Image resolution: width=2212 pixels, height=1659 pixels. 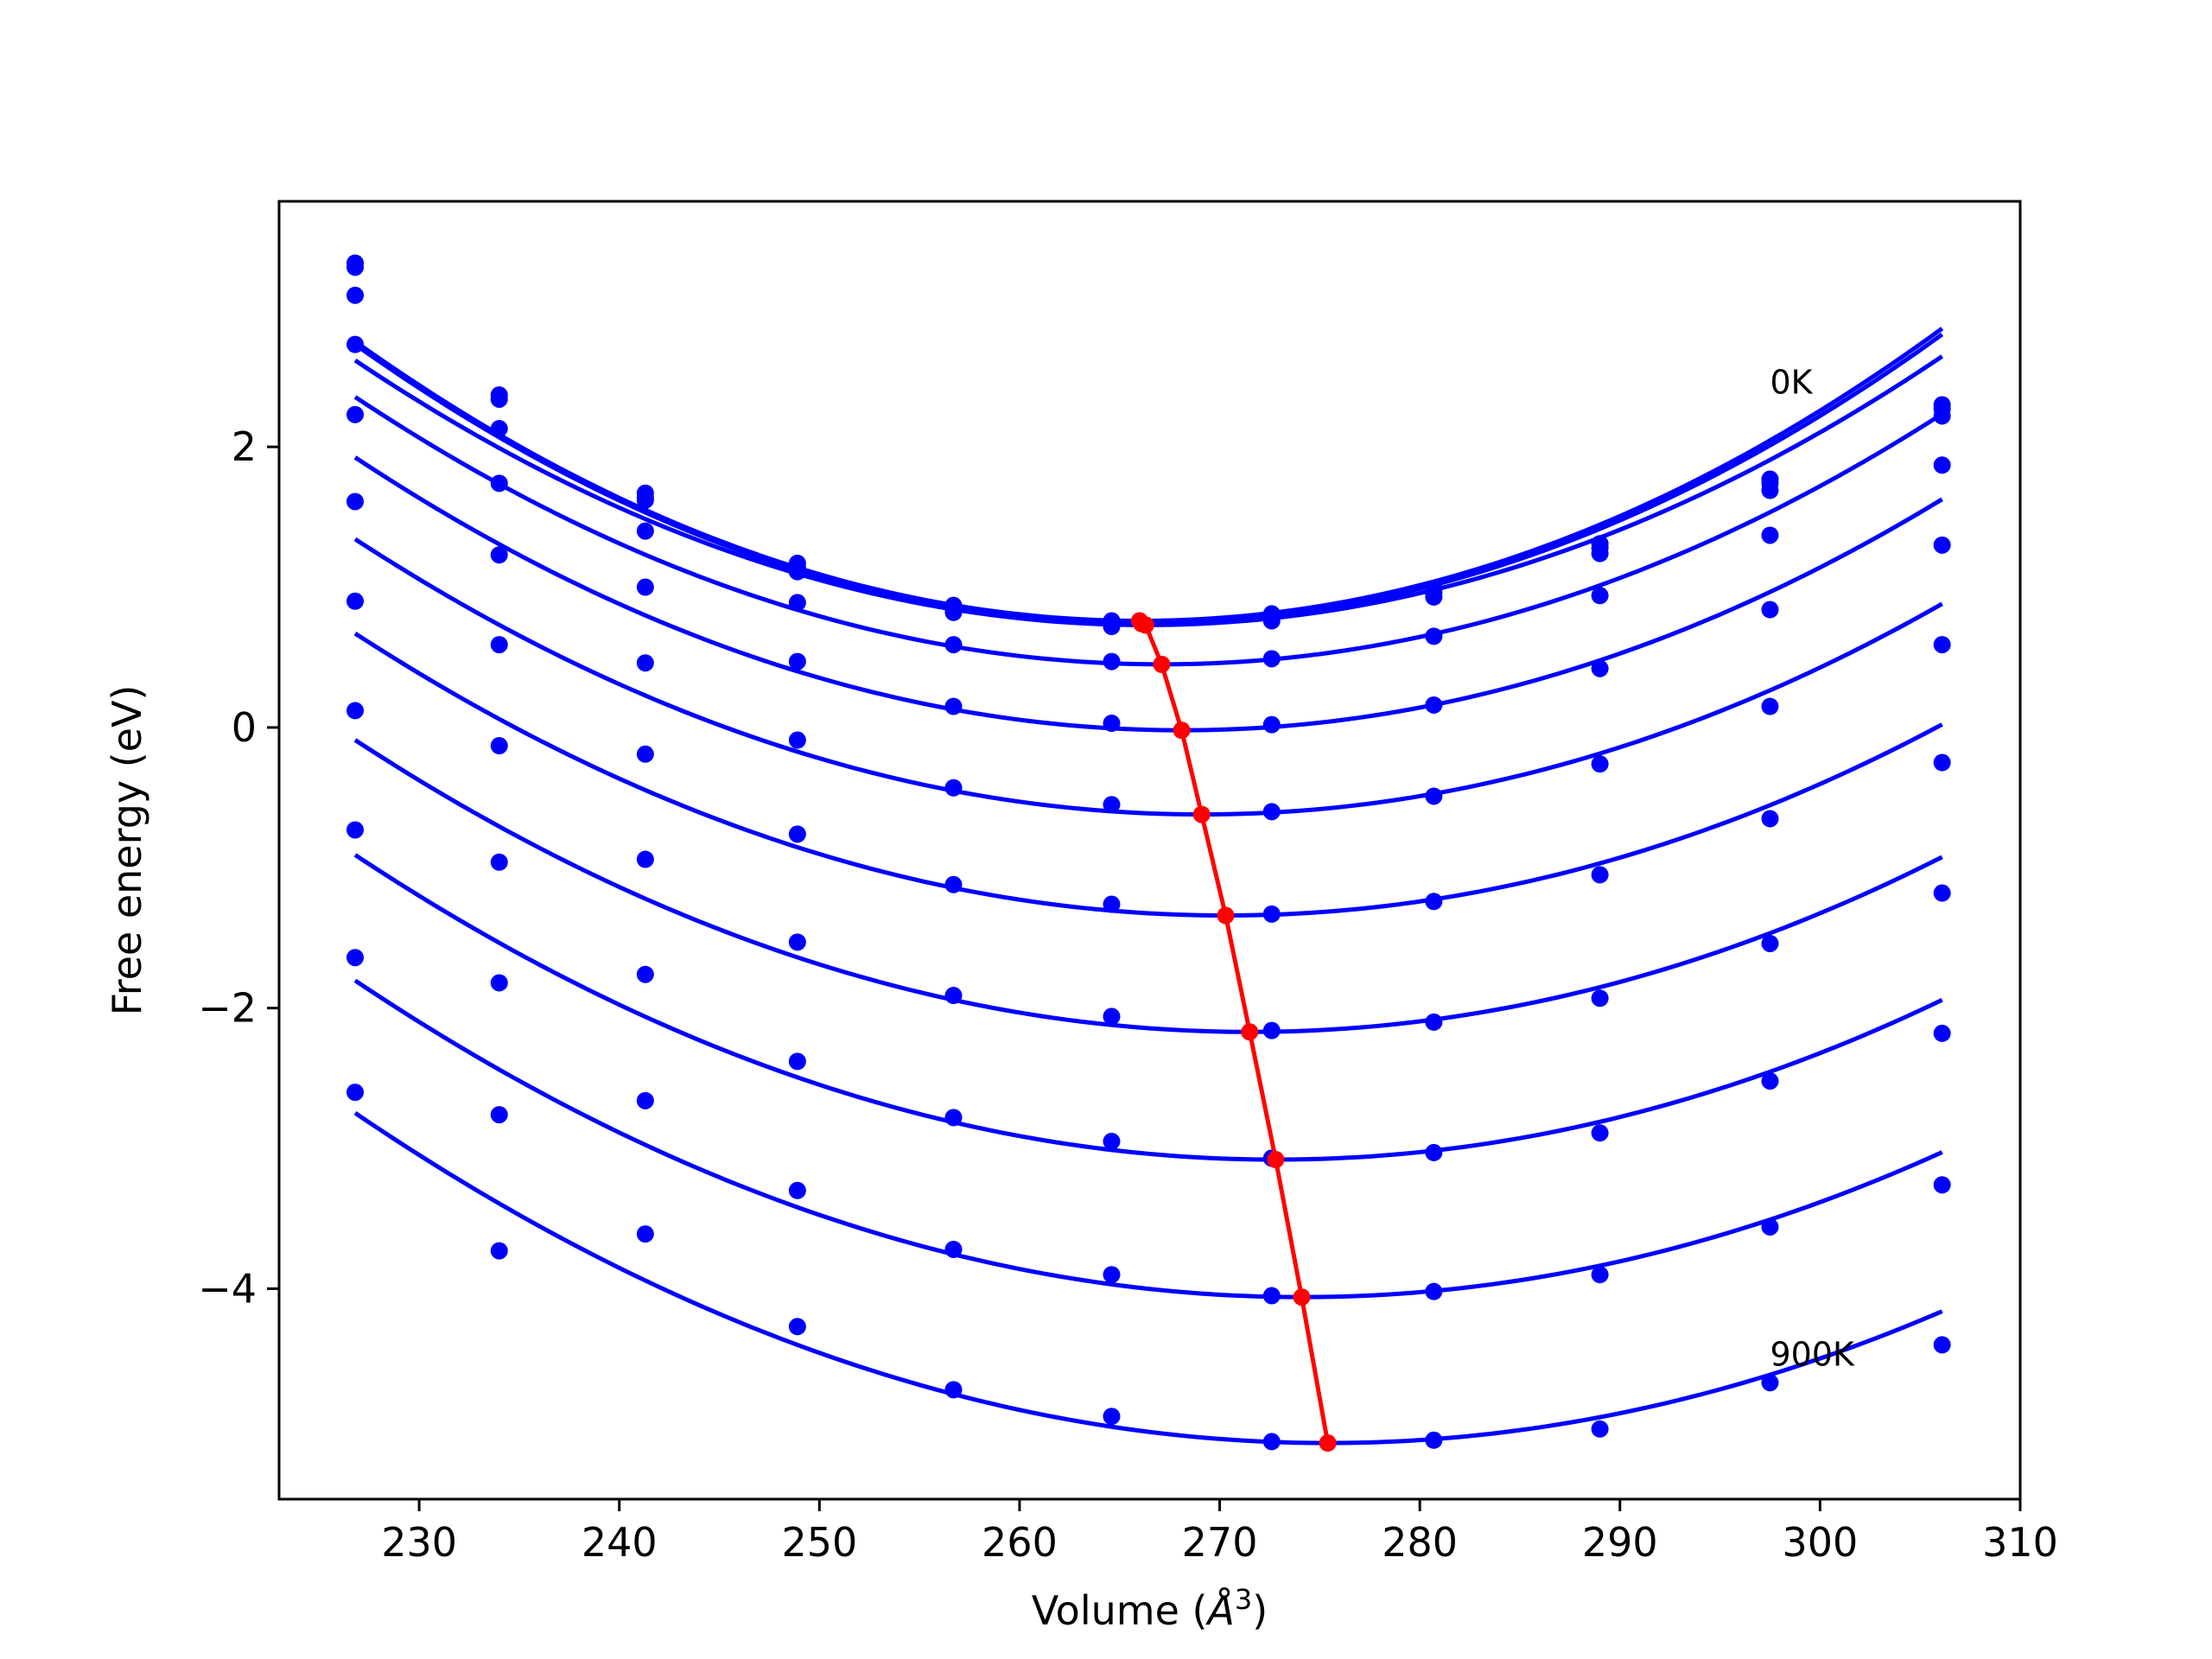 What do you see at coordinates (1260, 1610) in the screenshot?
I see `x-axis-label-close: )` at bounding box center [1260, 1610].